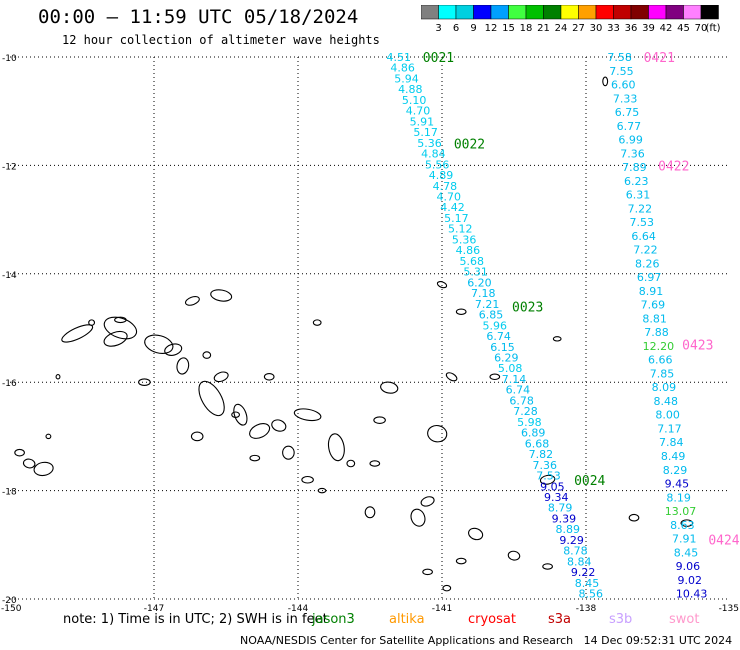  Describe the element at coordinates (402, 68) in the screenshot. I see `wave-height-value: 4.86` at that location.